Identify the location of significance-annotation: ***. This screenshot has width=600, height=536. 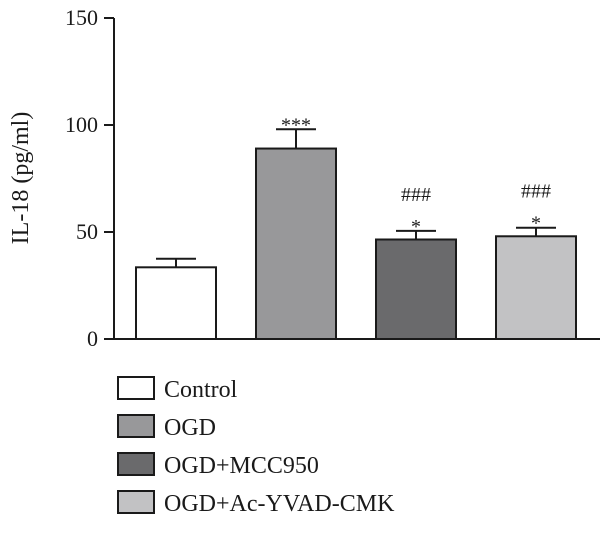
(296, 125).